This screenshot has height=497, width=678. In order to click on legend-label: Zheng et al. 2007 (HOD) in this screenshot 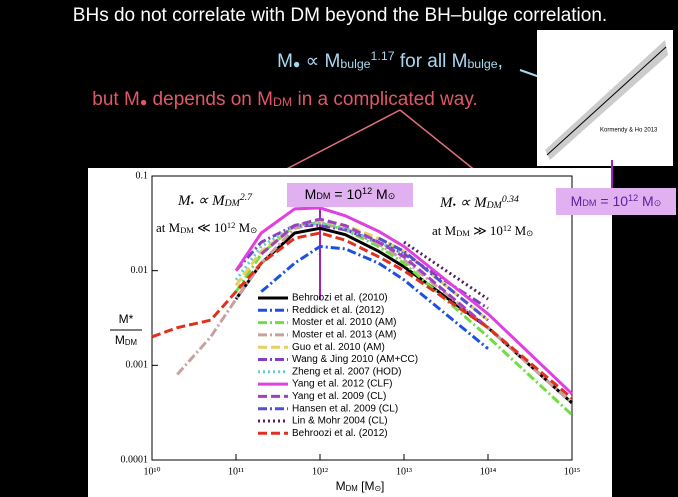, I will do `click(347, 371)`.